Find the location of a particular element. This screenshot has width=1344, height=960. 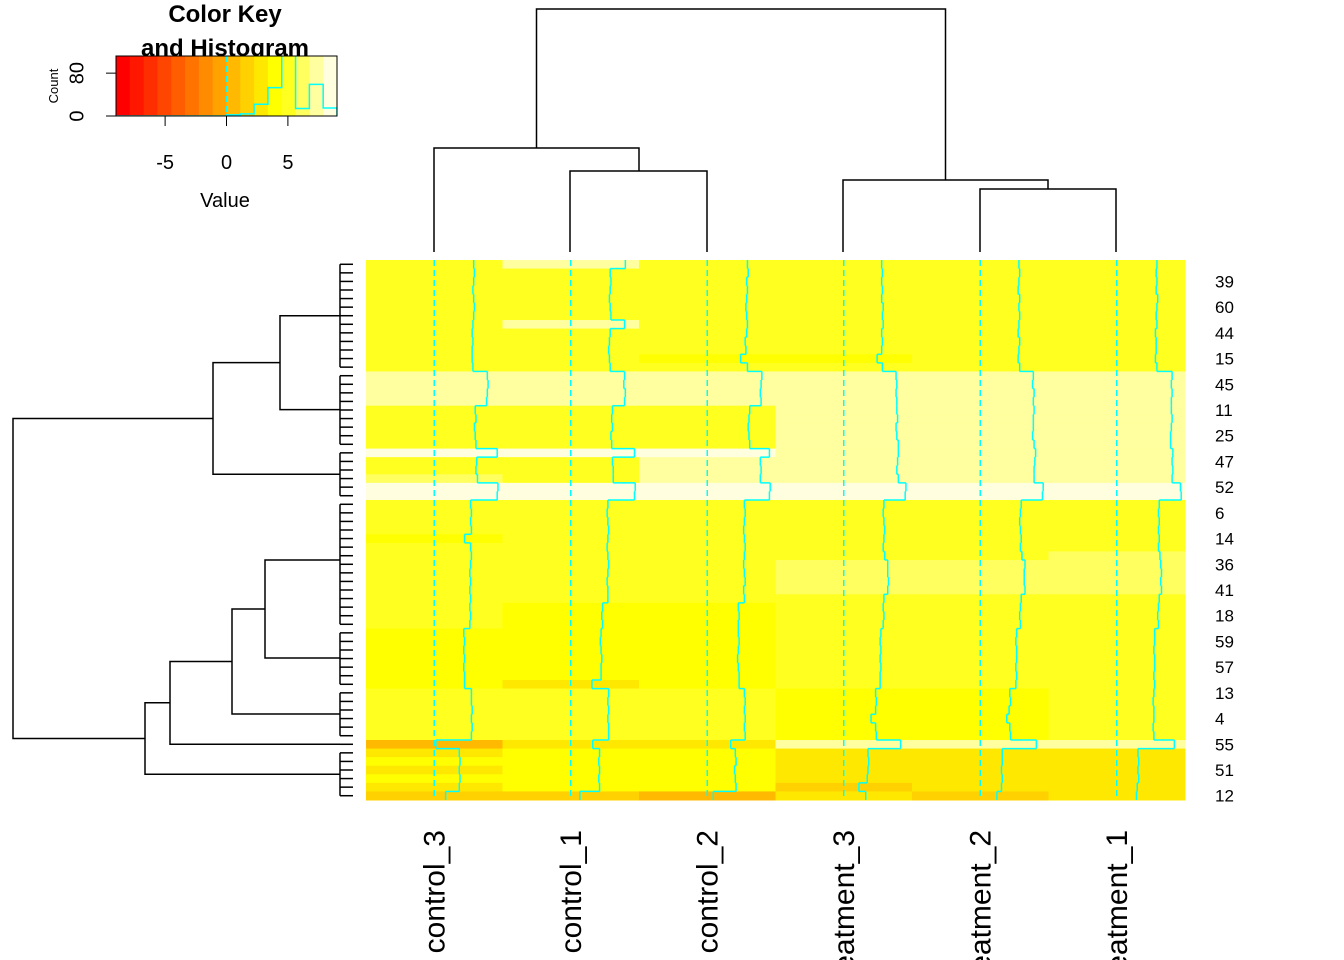

column-label: control_3 is located at coordinates (434, 891).